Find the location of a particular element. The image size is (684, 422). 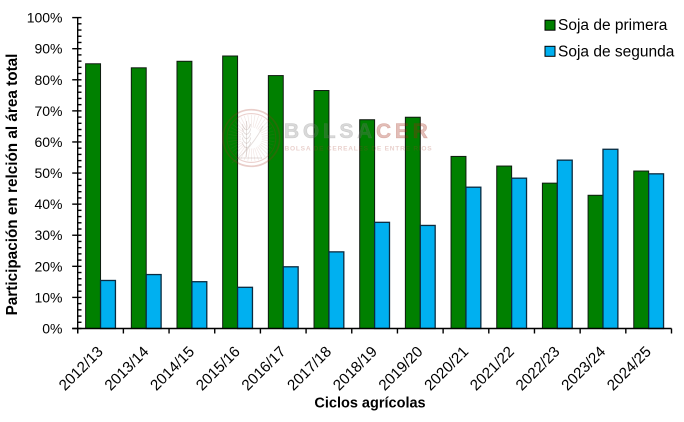

svg-text: 80% is located at coordinates (48, 80).